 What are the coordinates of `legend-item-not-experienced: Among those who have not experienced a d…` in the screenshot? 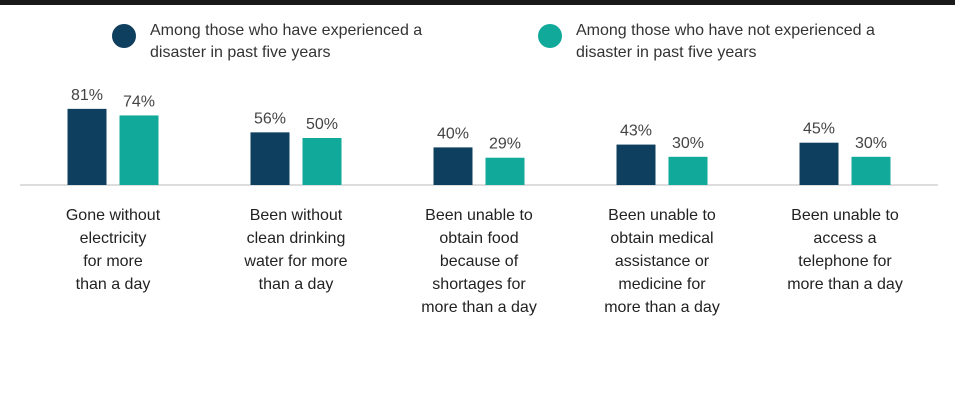 It's located at (722, 42).